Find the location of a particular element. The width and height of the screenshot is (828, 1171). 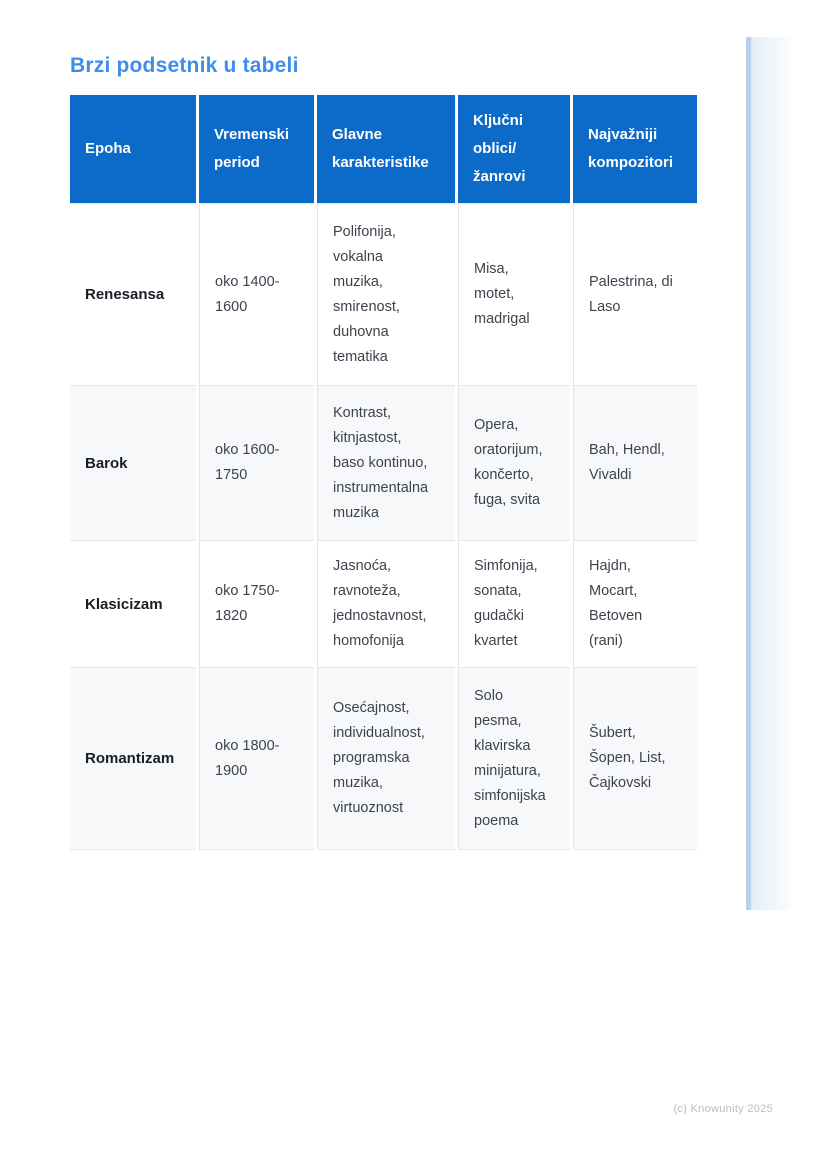

header-cell-kljucni-oblici: Ključni oblici/ žanrovi is located at coordinates (514, 149).